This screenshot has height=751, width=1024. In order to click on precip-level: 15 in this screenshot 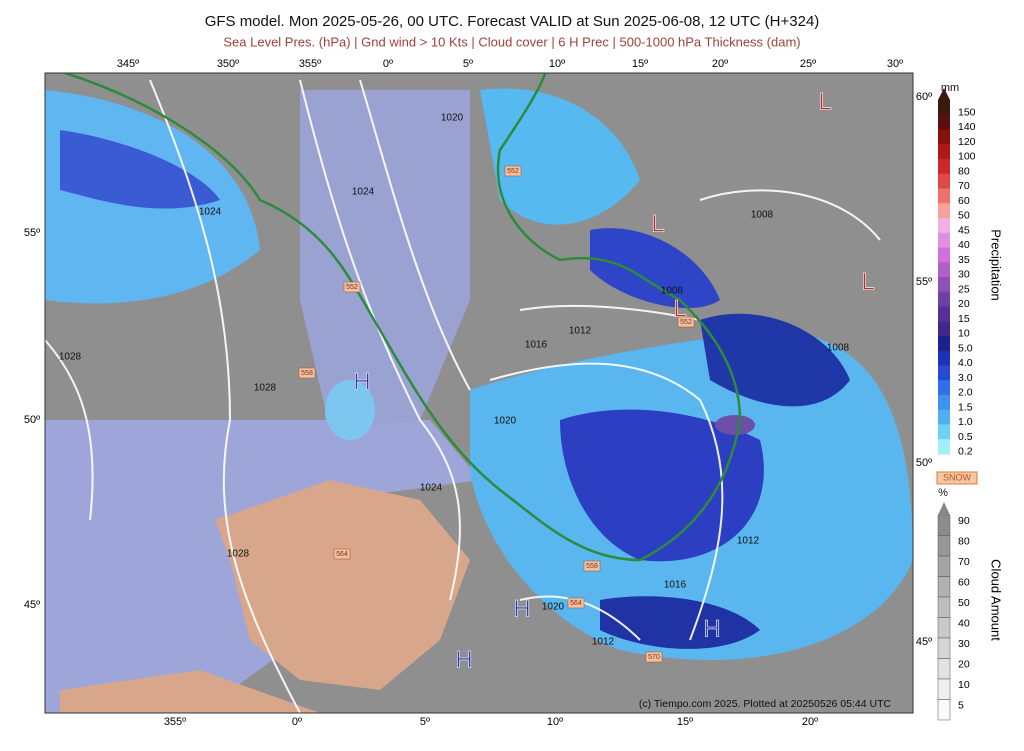, I will do `click(964, 319)`.